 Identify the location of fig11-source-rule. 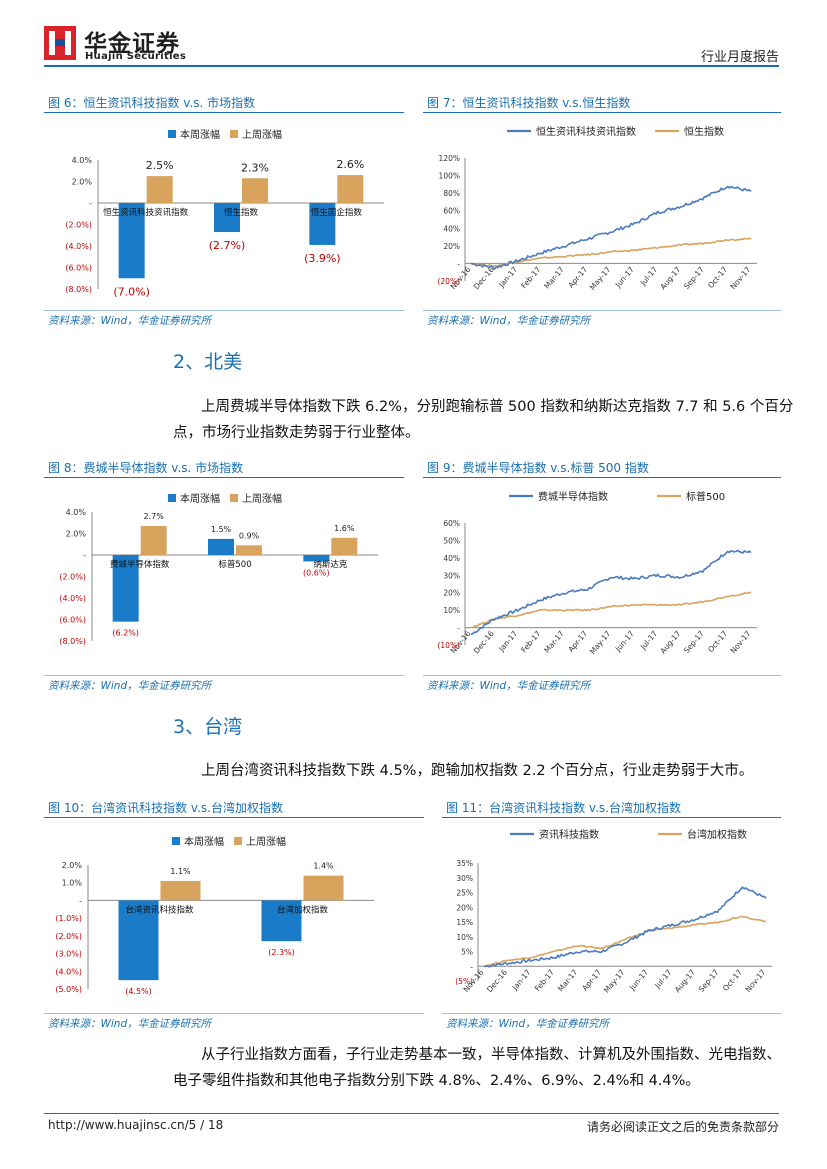
(611, 1013).